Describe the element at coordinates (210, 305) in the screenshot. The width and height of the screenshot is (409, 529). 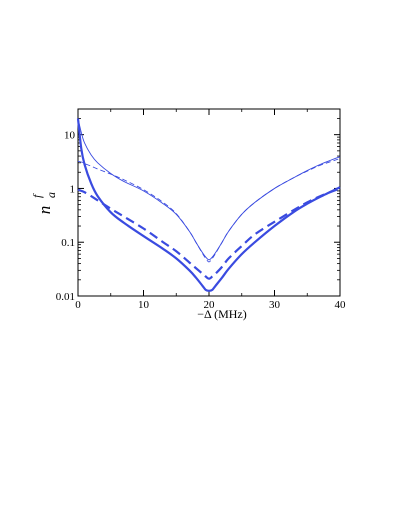
I see `x-tick-label: 20` at that location.